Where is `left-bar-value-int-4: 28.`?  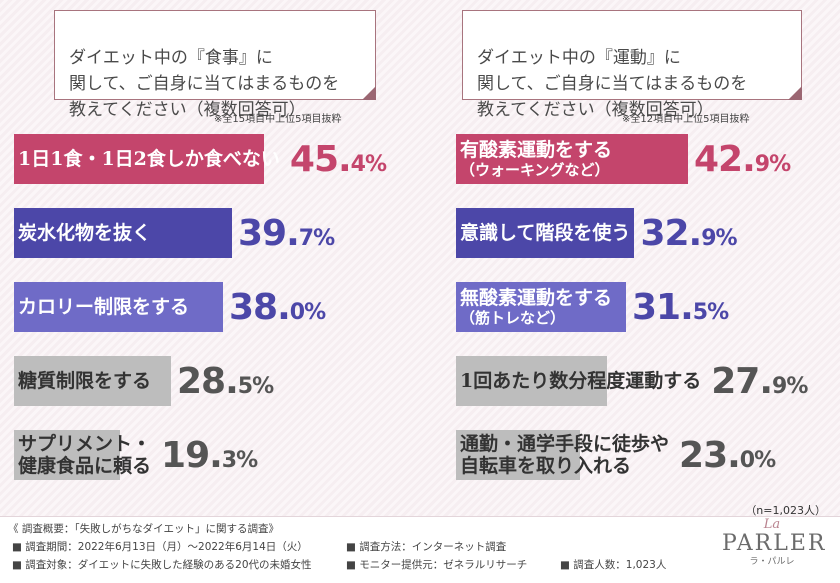 left-bar-value-int-4: 28. is located at coordinates (208, 381).